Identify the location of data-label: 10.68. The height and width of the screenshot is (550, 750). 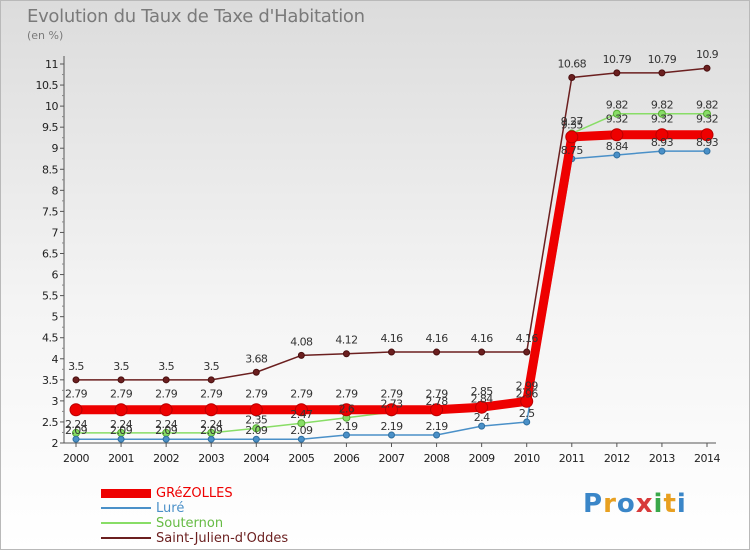
(572, 63).